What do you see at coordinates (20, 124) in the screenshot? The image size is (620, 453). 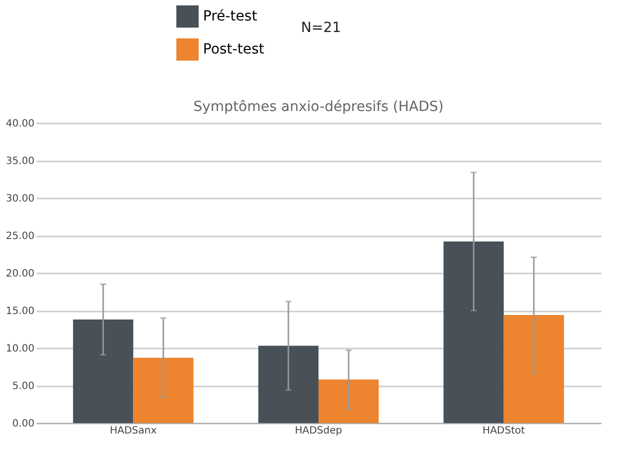 I see `y-tick-label: 40.00` at bounding box center [20, 124].